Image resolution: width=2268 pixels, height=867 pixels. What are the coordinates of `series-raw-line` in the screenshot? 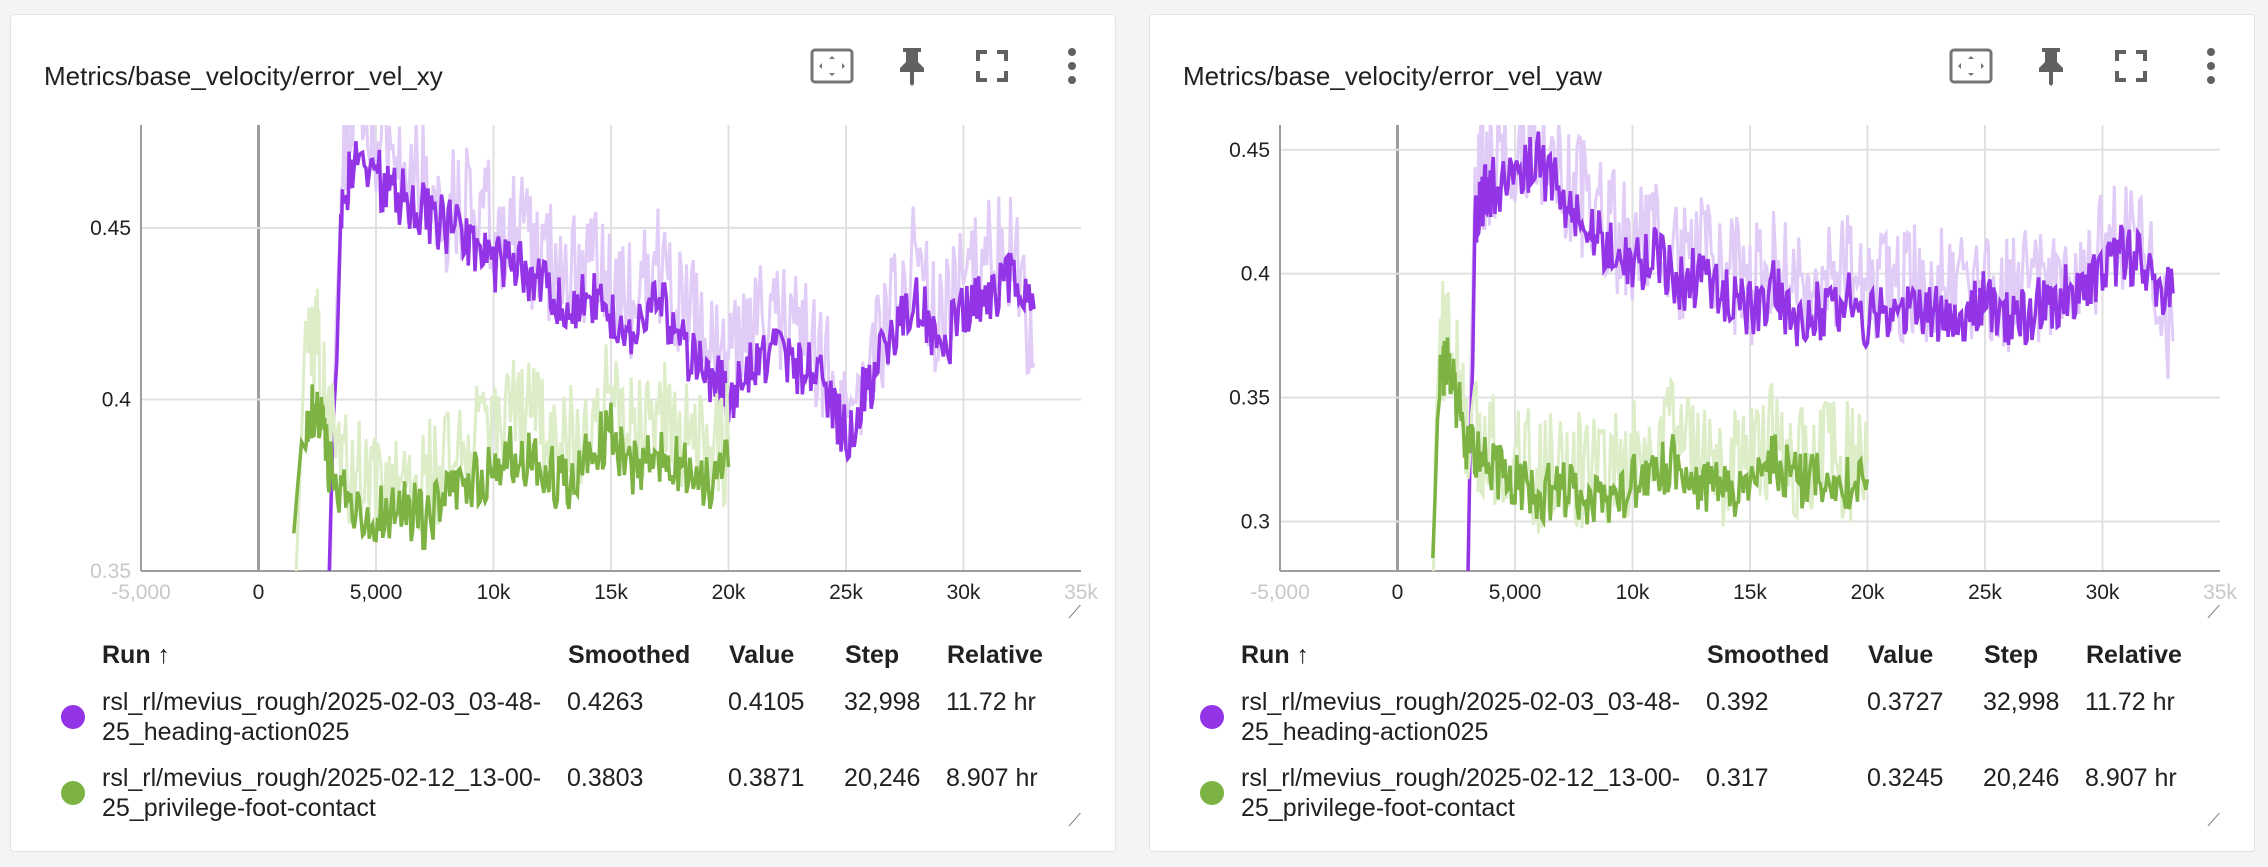 It's located at (1650, 425).